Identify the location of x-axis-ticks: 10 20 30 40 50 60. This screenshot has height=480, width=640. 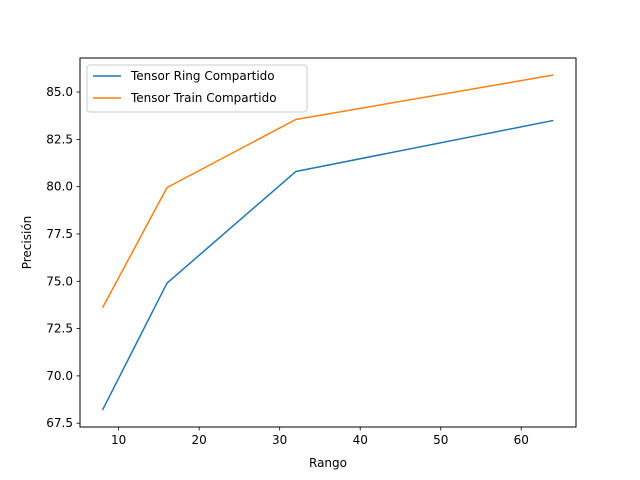
(320, 437).